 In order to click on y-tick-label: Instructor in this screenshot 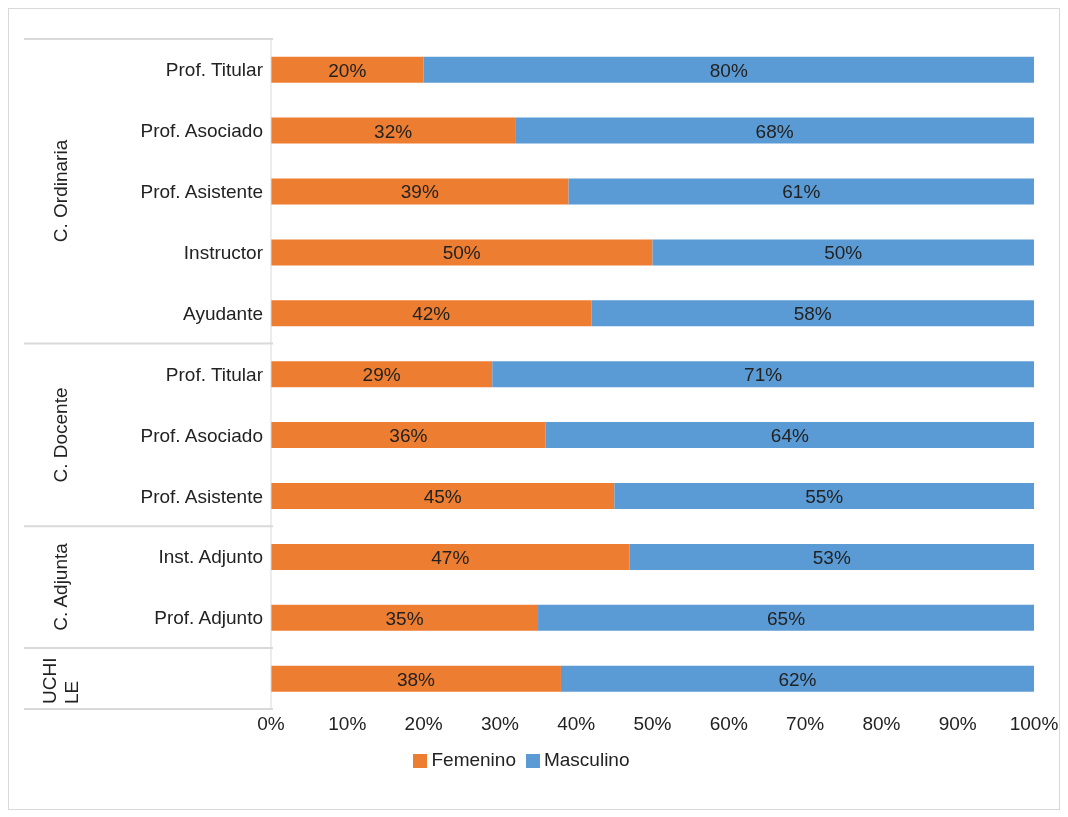, I will do `click(223, 252)`.